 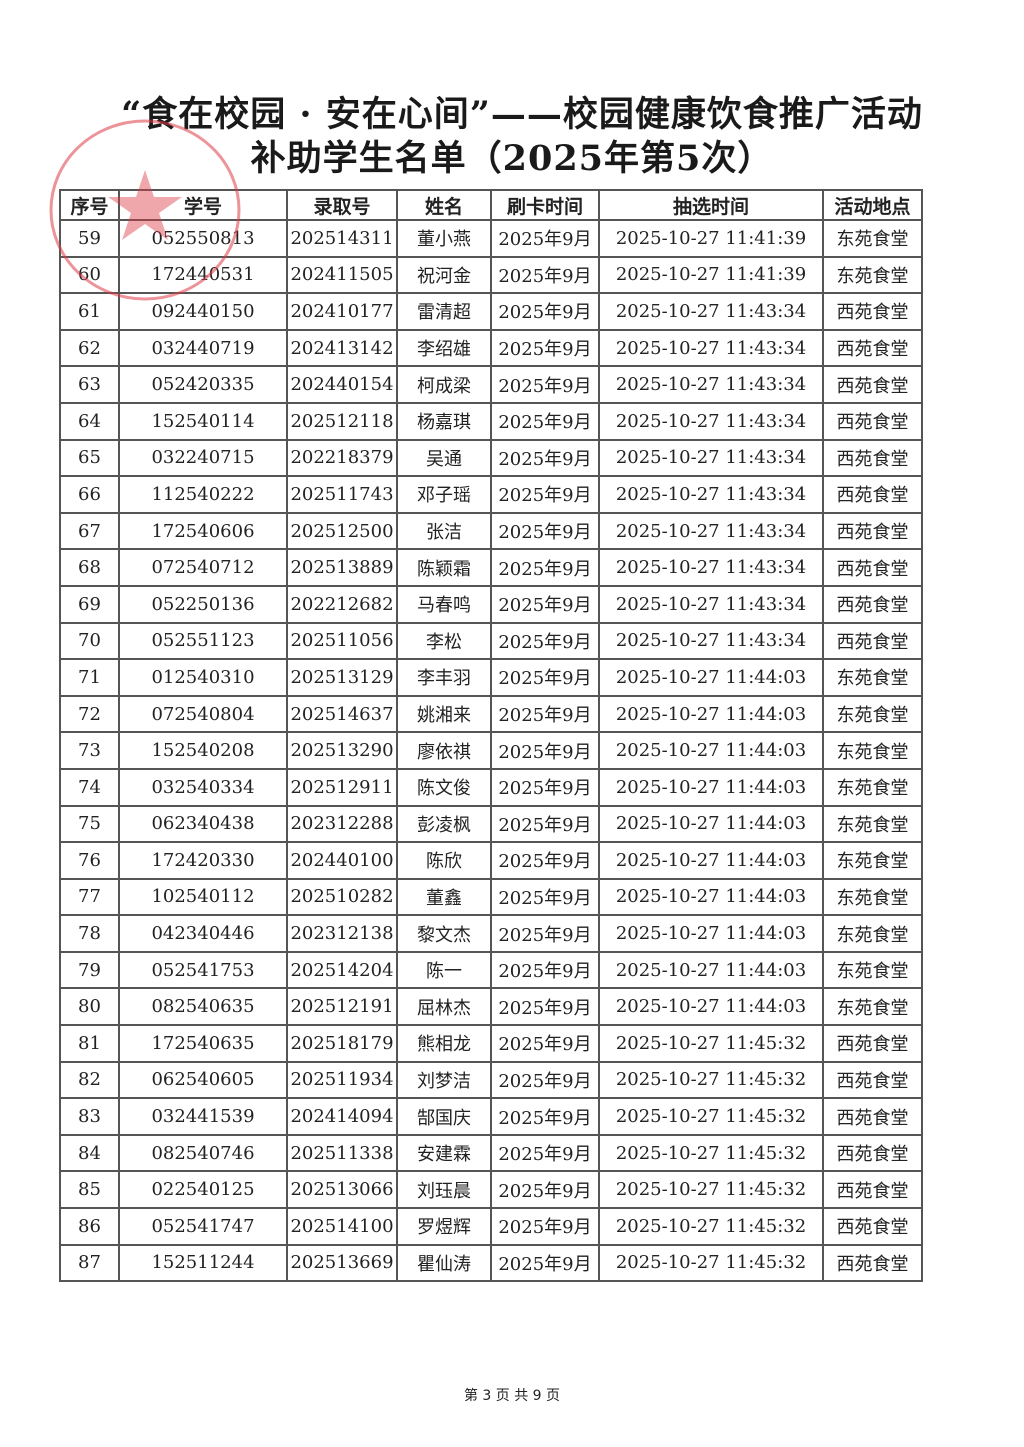 I want to click on cell-admission-no: 202440100, so click(x=342, y=860).